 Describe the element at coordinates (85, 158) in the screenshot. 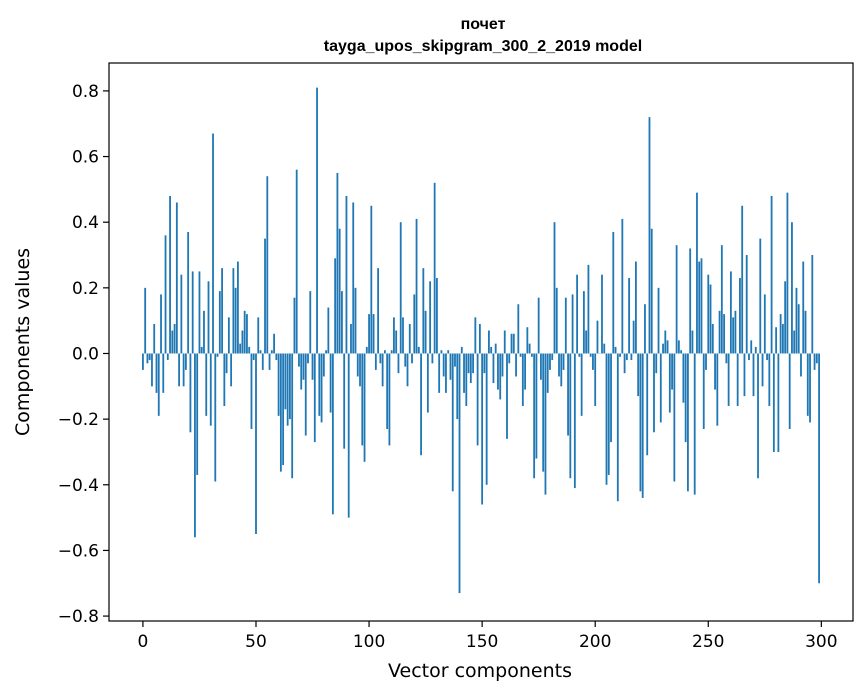

I see `y-tick-label: 0.6` at that location.